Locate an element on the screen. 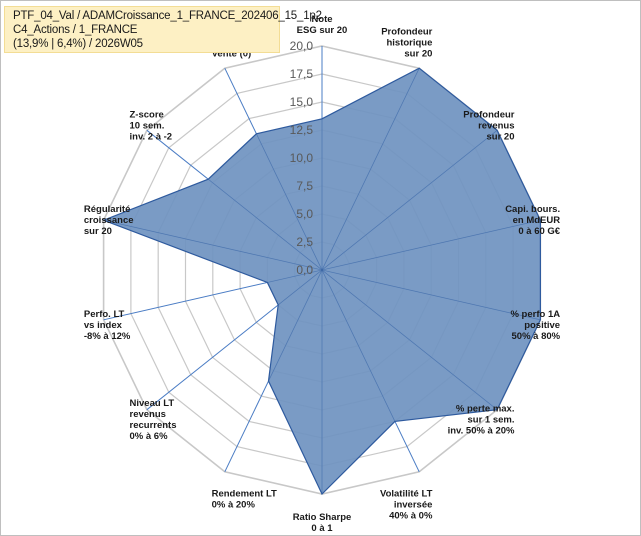 This screenshot has height=536, width=641. axis-label-line: positive is located at coordinates (542, 325).